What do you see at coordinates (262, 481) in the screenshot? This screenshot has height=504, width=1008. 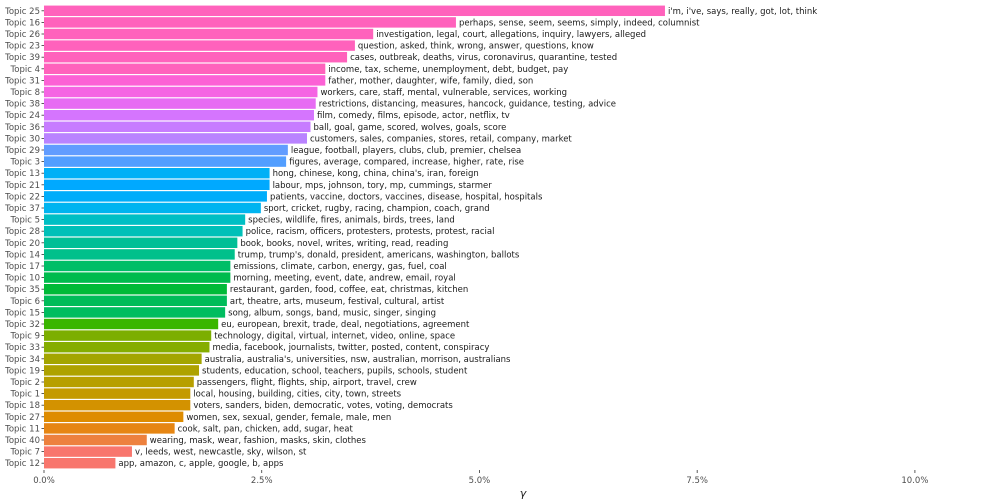 I see `x-tick-label: 2.5%` at bounding box center [262, 481].